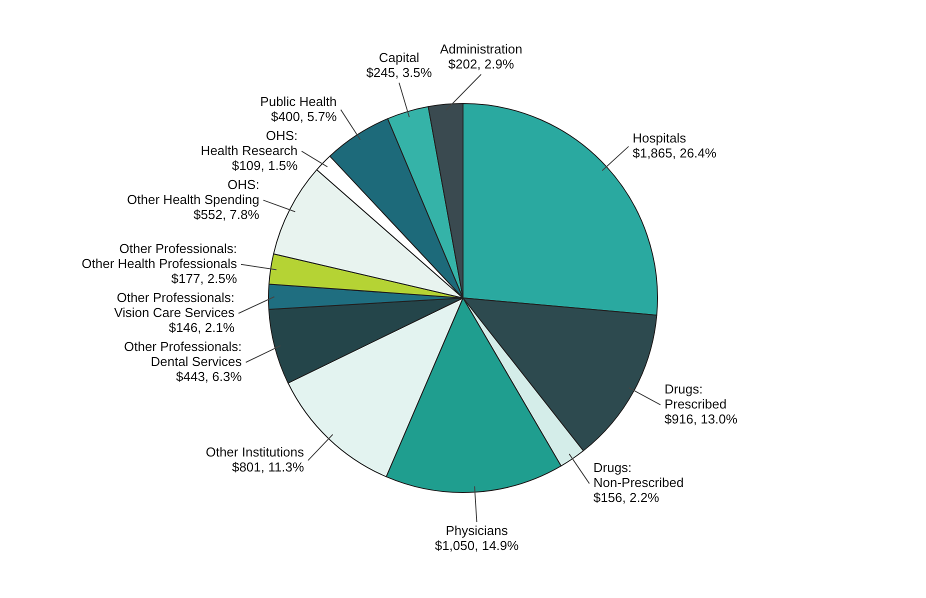  What do you see at coordinates (209, 376) in the screenshot?
I see `data-label: $443, 6.3%` at bounding box center [209, 376].